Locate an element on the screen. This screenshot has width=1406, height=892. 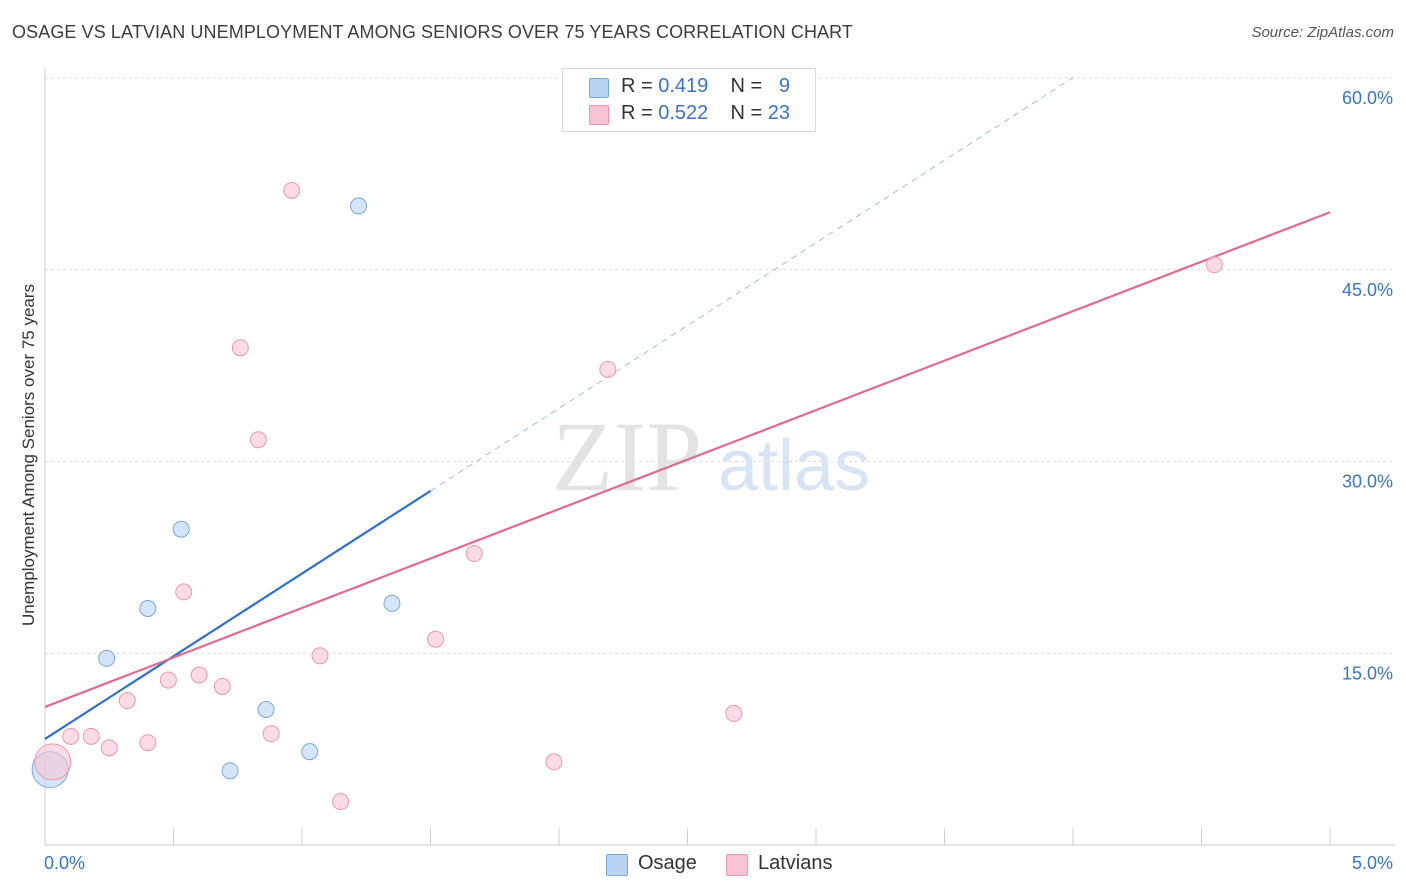
y-tick-label: 30.0% is located at coordinates (1367, 482).